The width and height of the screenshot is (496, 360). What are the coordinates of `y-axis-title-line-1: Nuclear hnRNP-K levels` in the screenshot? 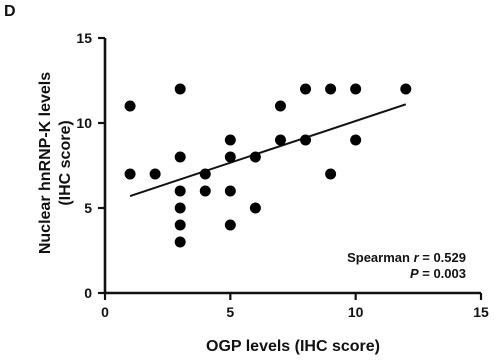 It's located at (45, 163).